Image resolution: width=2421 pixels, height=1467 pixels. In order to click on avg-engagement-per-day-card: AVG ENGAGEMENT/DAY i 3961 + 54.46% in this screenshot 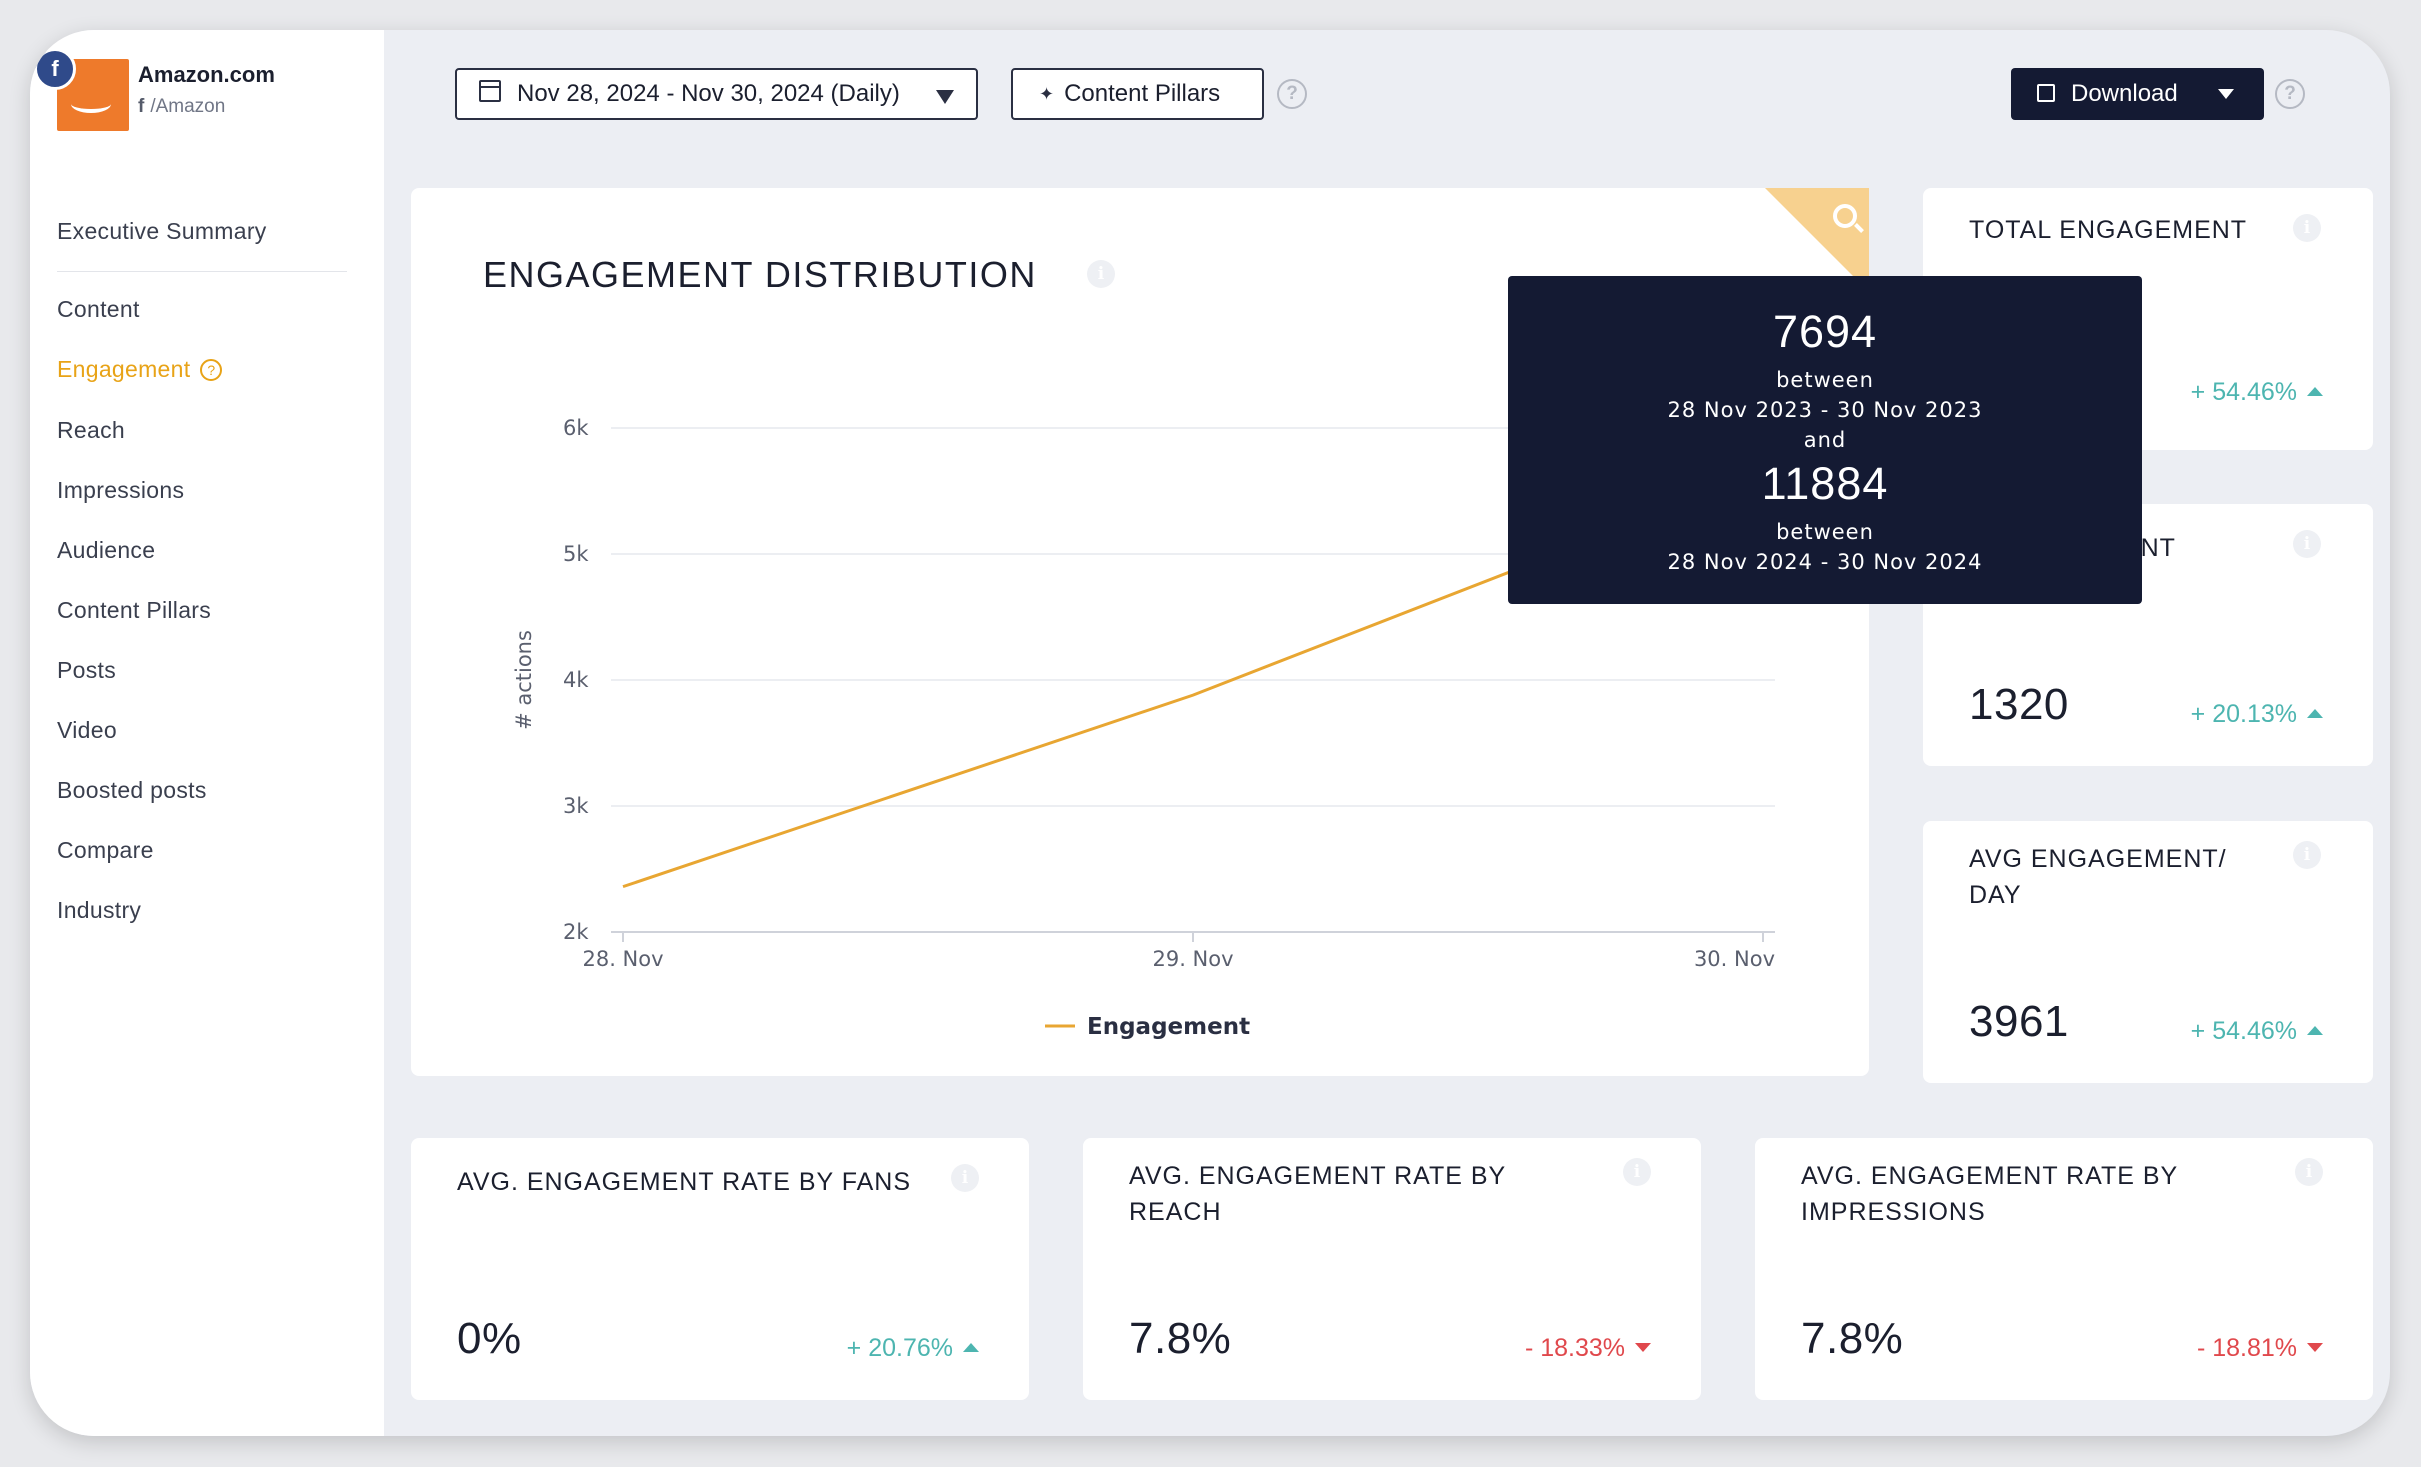, I will do `click(2148, 952)`.